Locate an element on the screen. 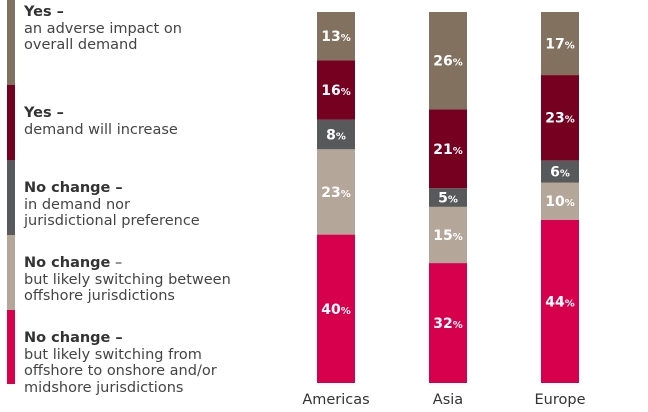  x-tick-label: Europe is located at coordinates (560, 400).